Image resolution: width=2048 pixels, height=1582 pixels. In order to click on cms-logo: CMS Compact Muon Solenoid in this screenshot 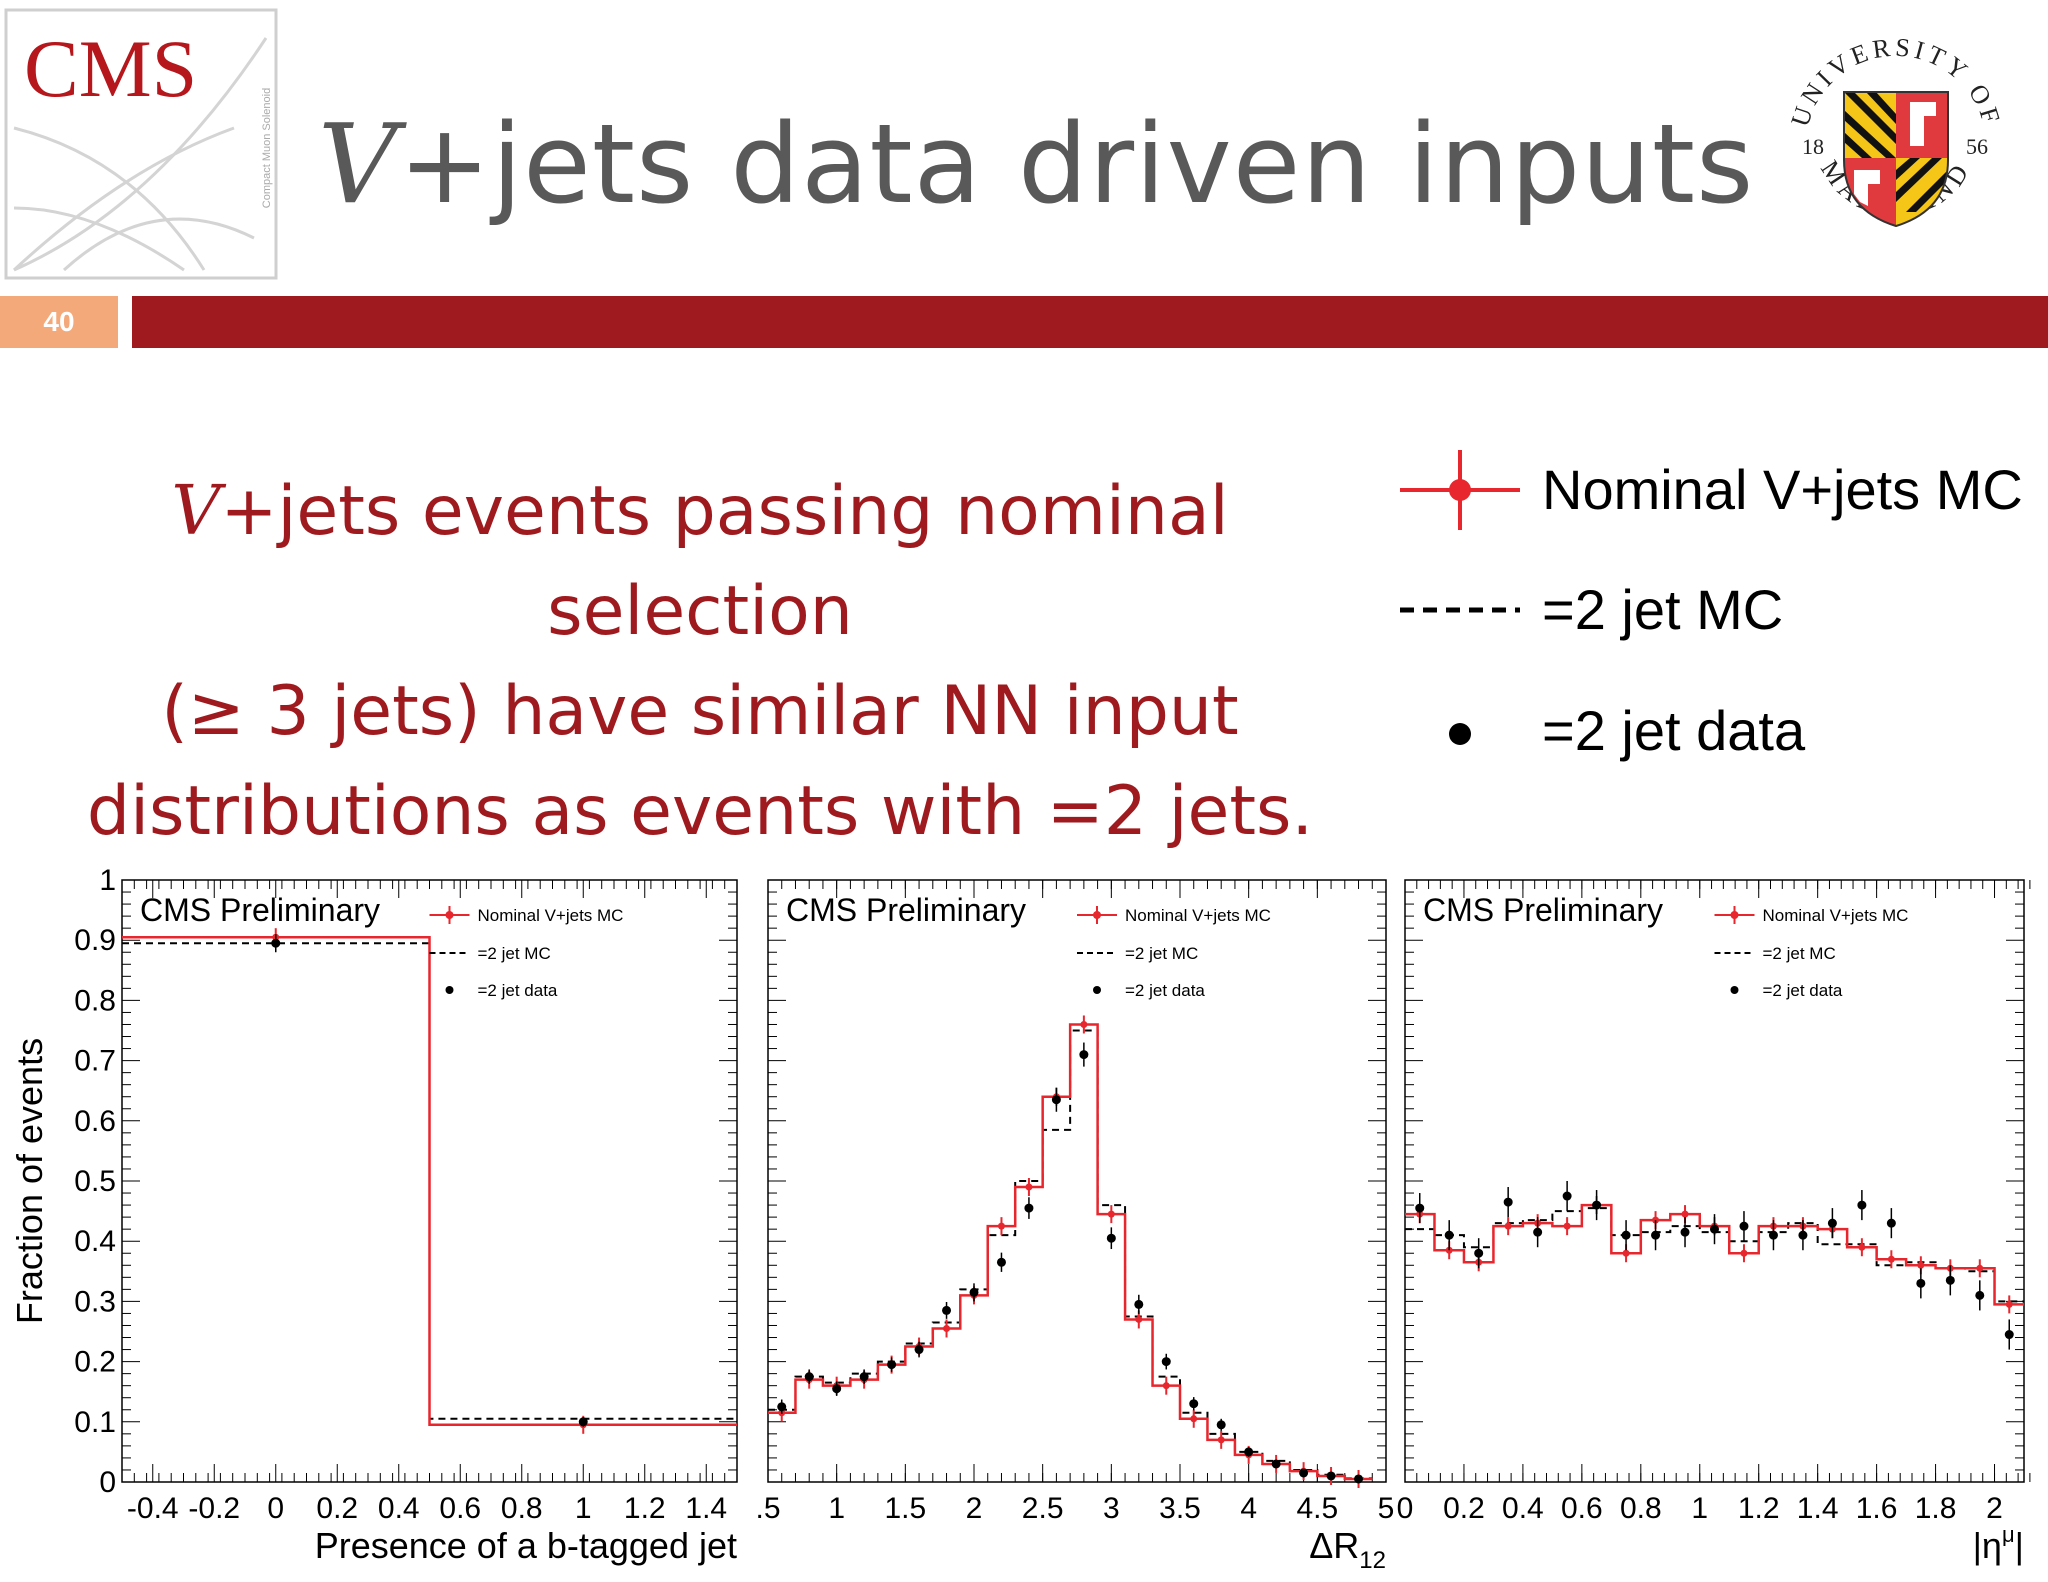, I will do `click(141, 144)`.